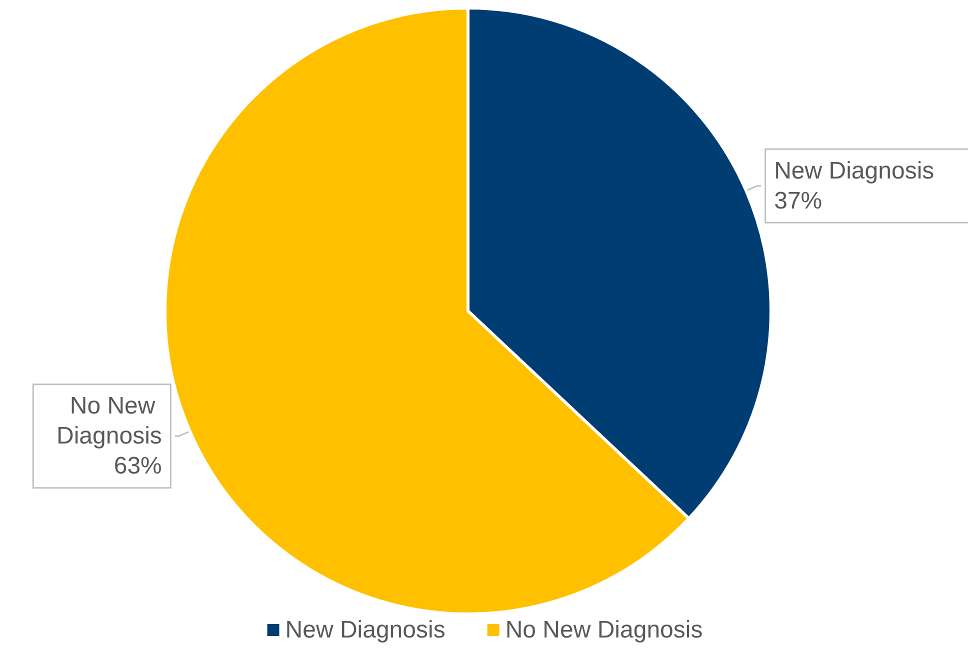 The image size is (968, 649). I want to click on data-label: 37%, so click(798, 200).